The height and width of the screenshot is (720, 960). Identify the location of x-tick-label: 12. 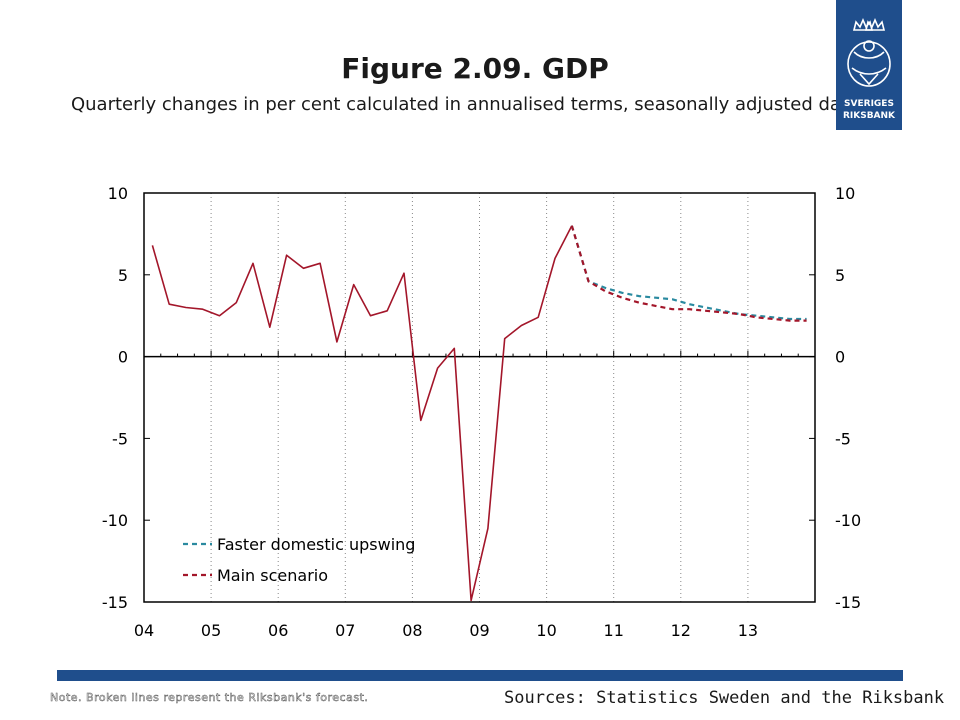
(681, 630).